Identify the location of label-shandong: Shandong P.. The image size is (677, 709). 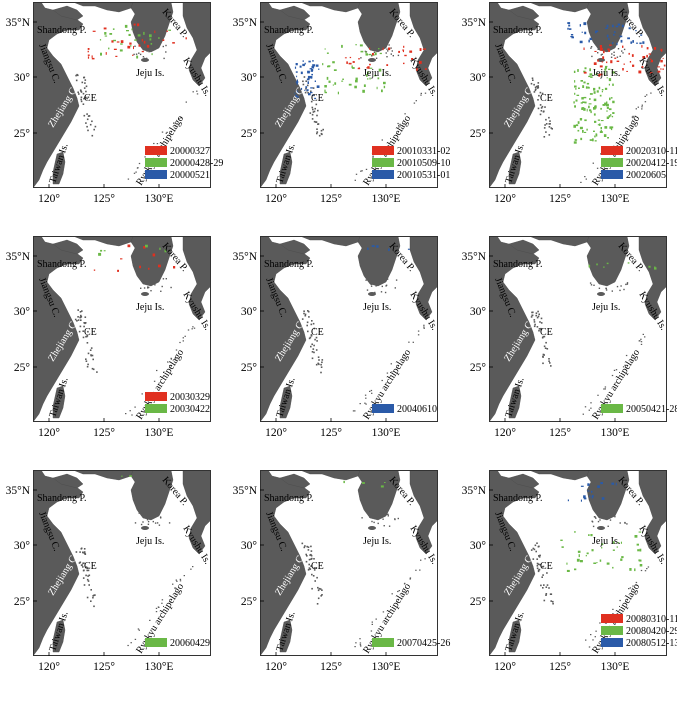
(61, 30).